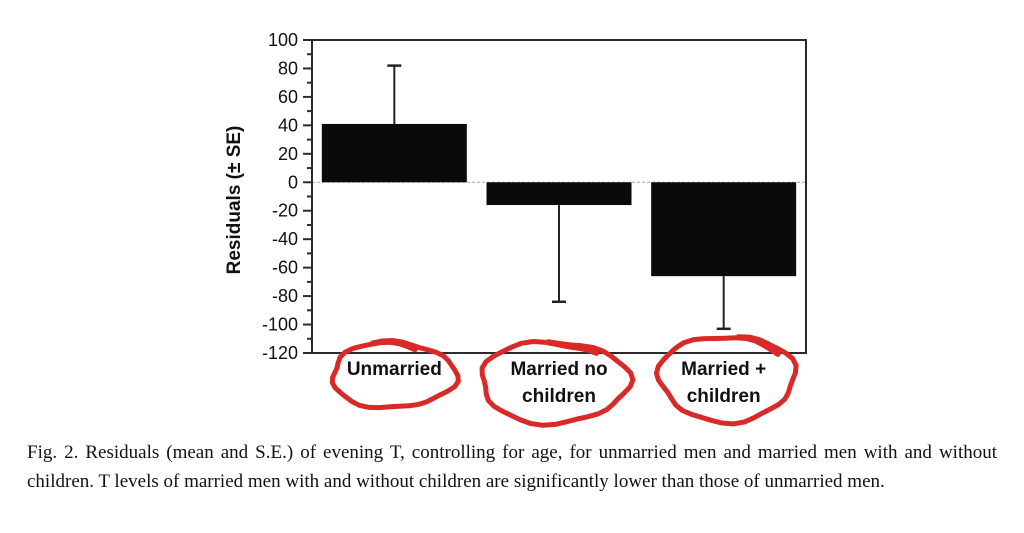 The height and width of the screenshot is (533, 1024). I want to click on category-label: Married no, so click(558, 369).